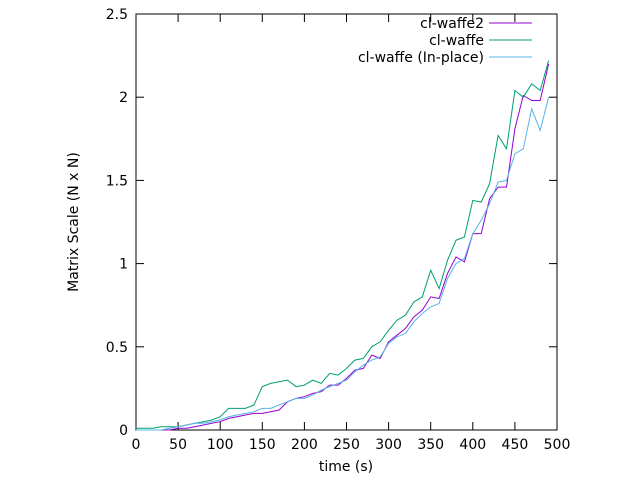 This screenshot has width=640, height=480. What do you see at coordinates (557, 445) in the screenshot?
I see `x-tick-label: 500` at bounding box center [557, 445].